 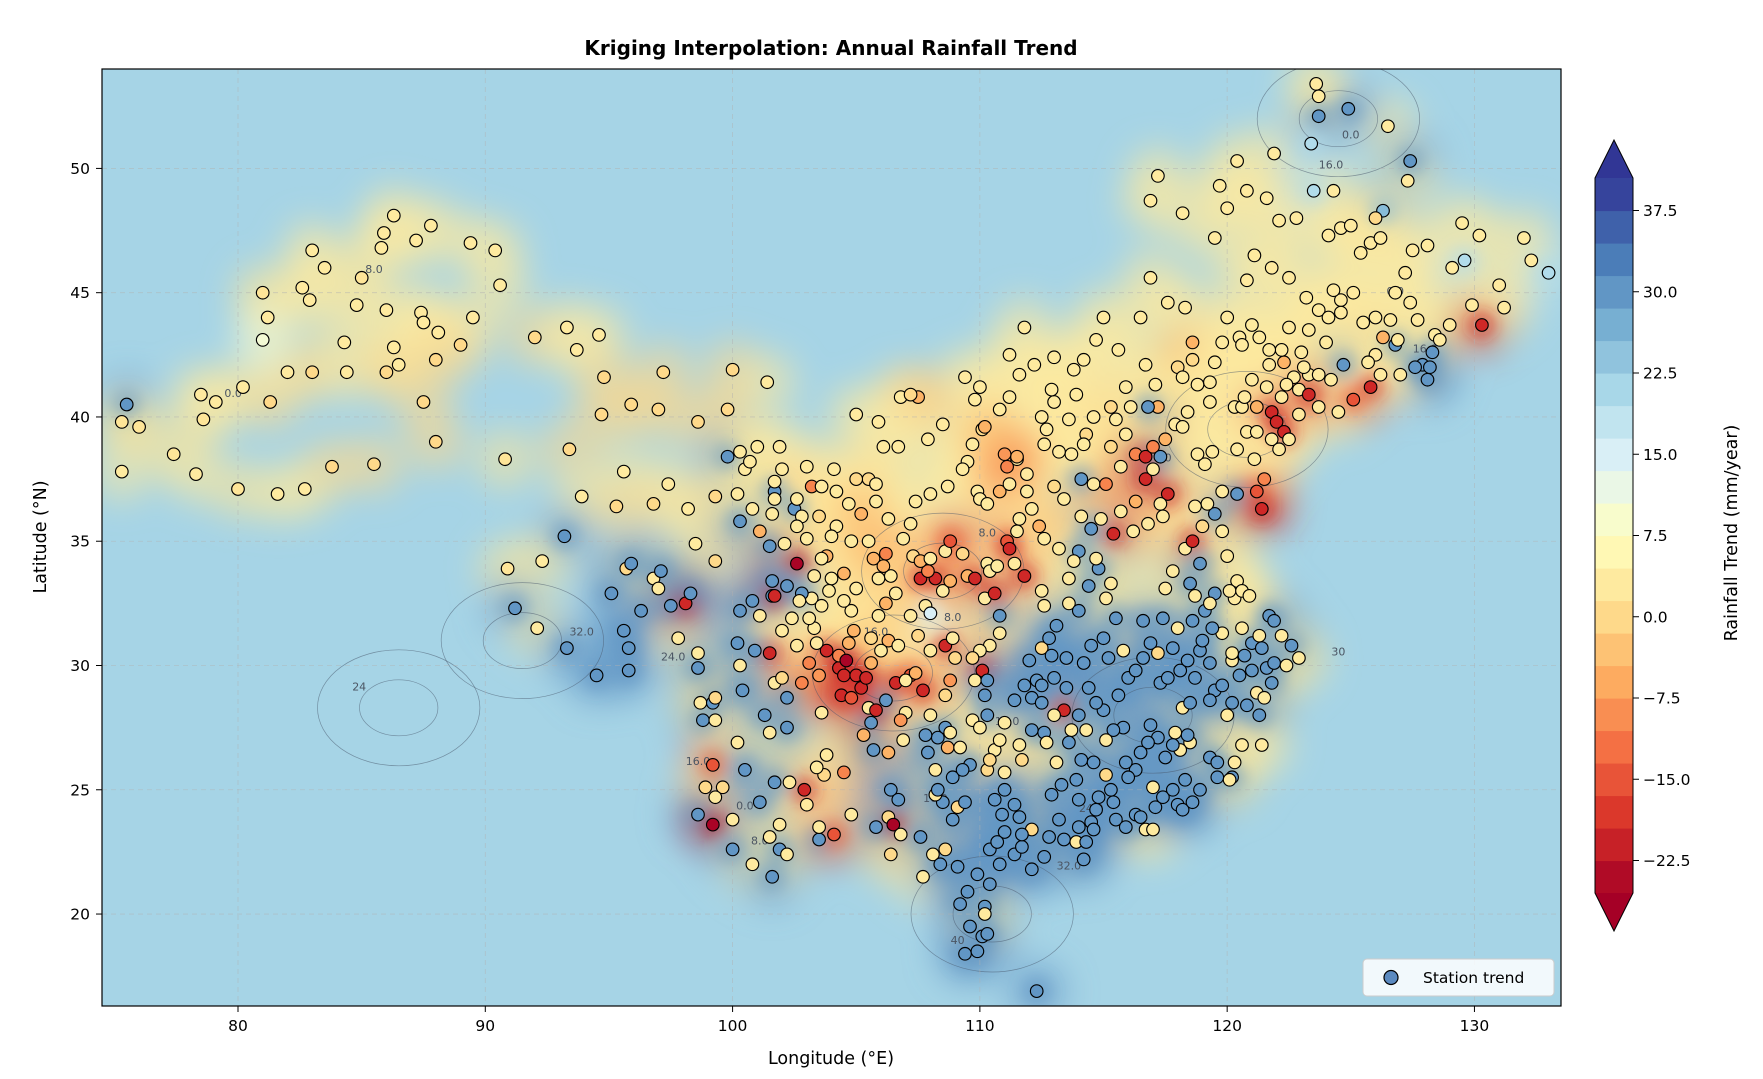 I want to click on legend-label-station: Station trend, so click(x=1473, y=978).